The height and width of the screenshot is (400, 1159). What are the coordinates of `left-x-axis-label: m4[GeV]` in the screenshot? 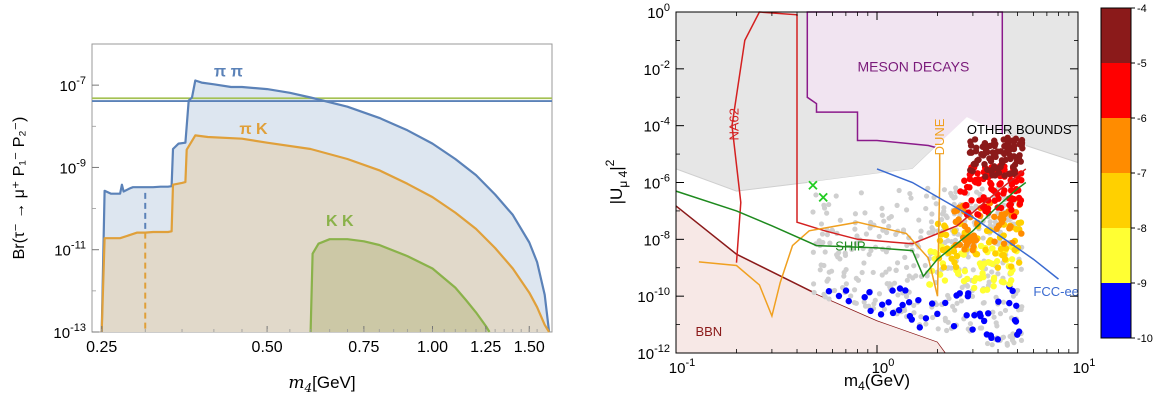 It's located at (321, 384).